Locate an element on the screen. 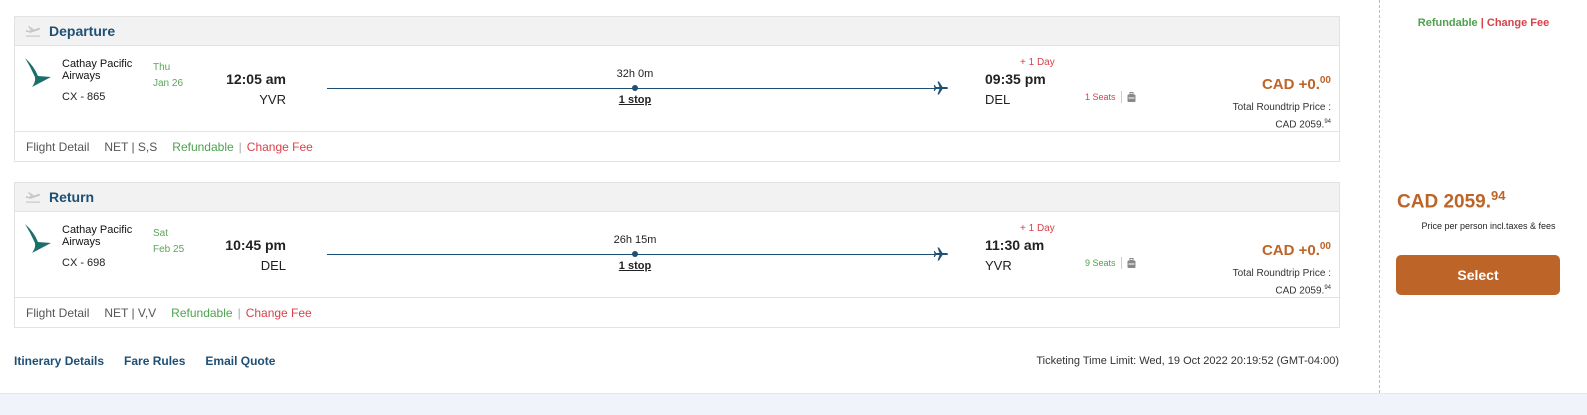 The height and width of the screenshot is (415, 1587). total-price: CAD 2059.94 is located at coordinates (1451, 200).